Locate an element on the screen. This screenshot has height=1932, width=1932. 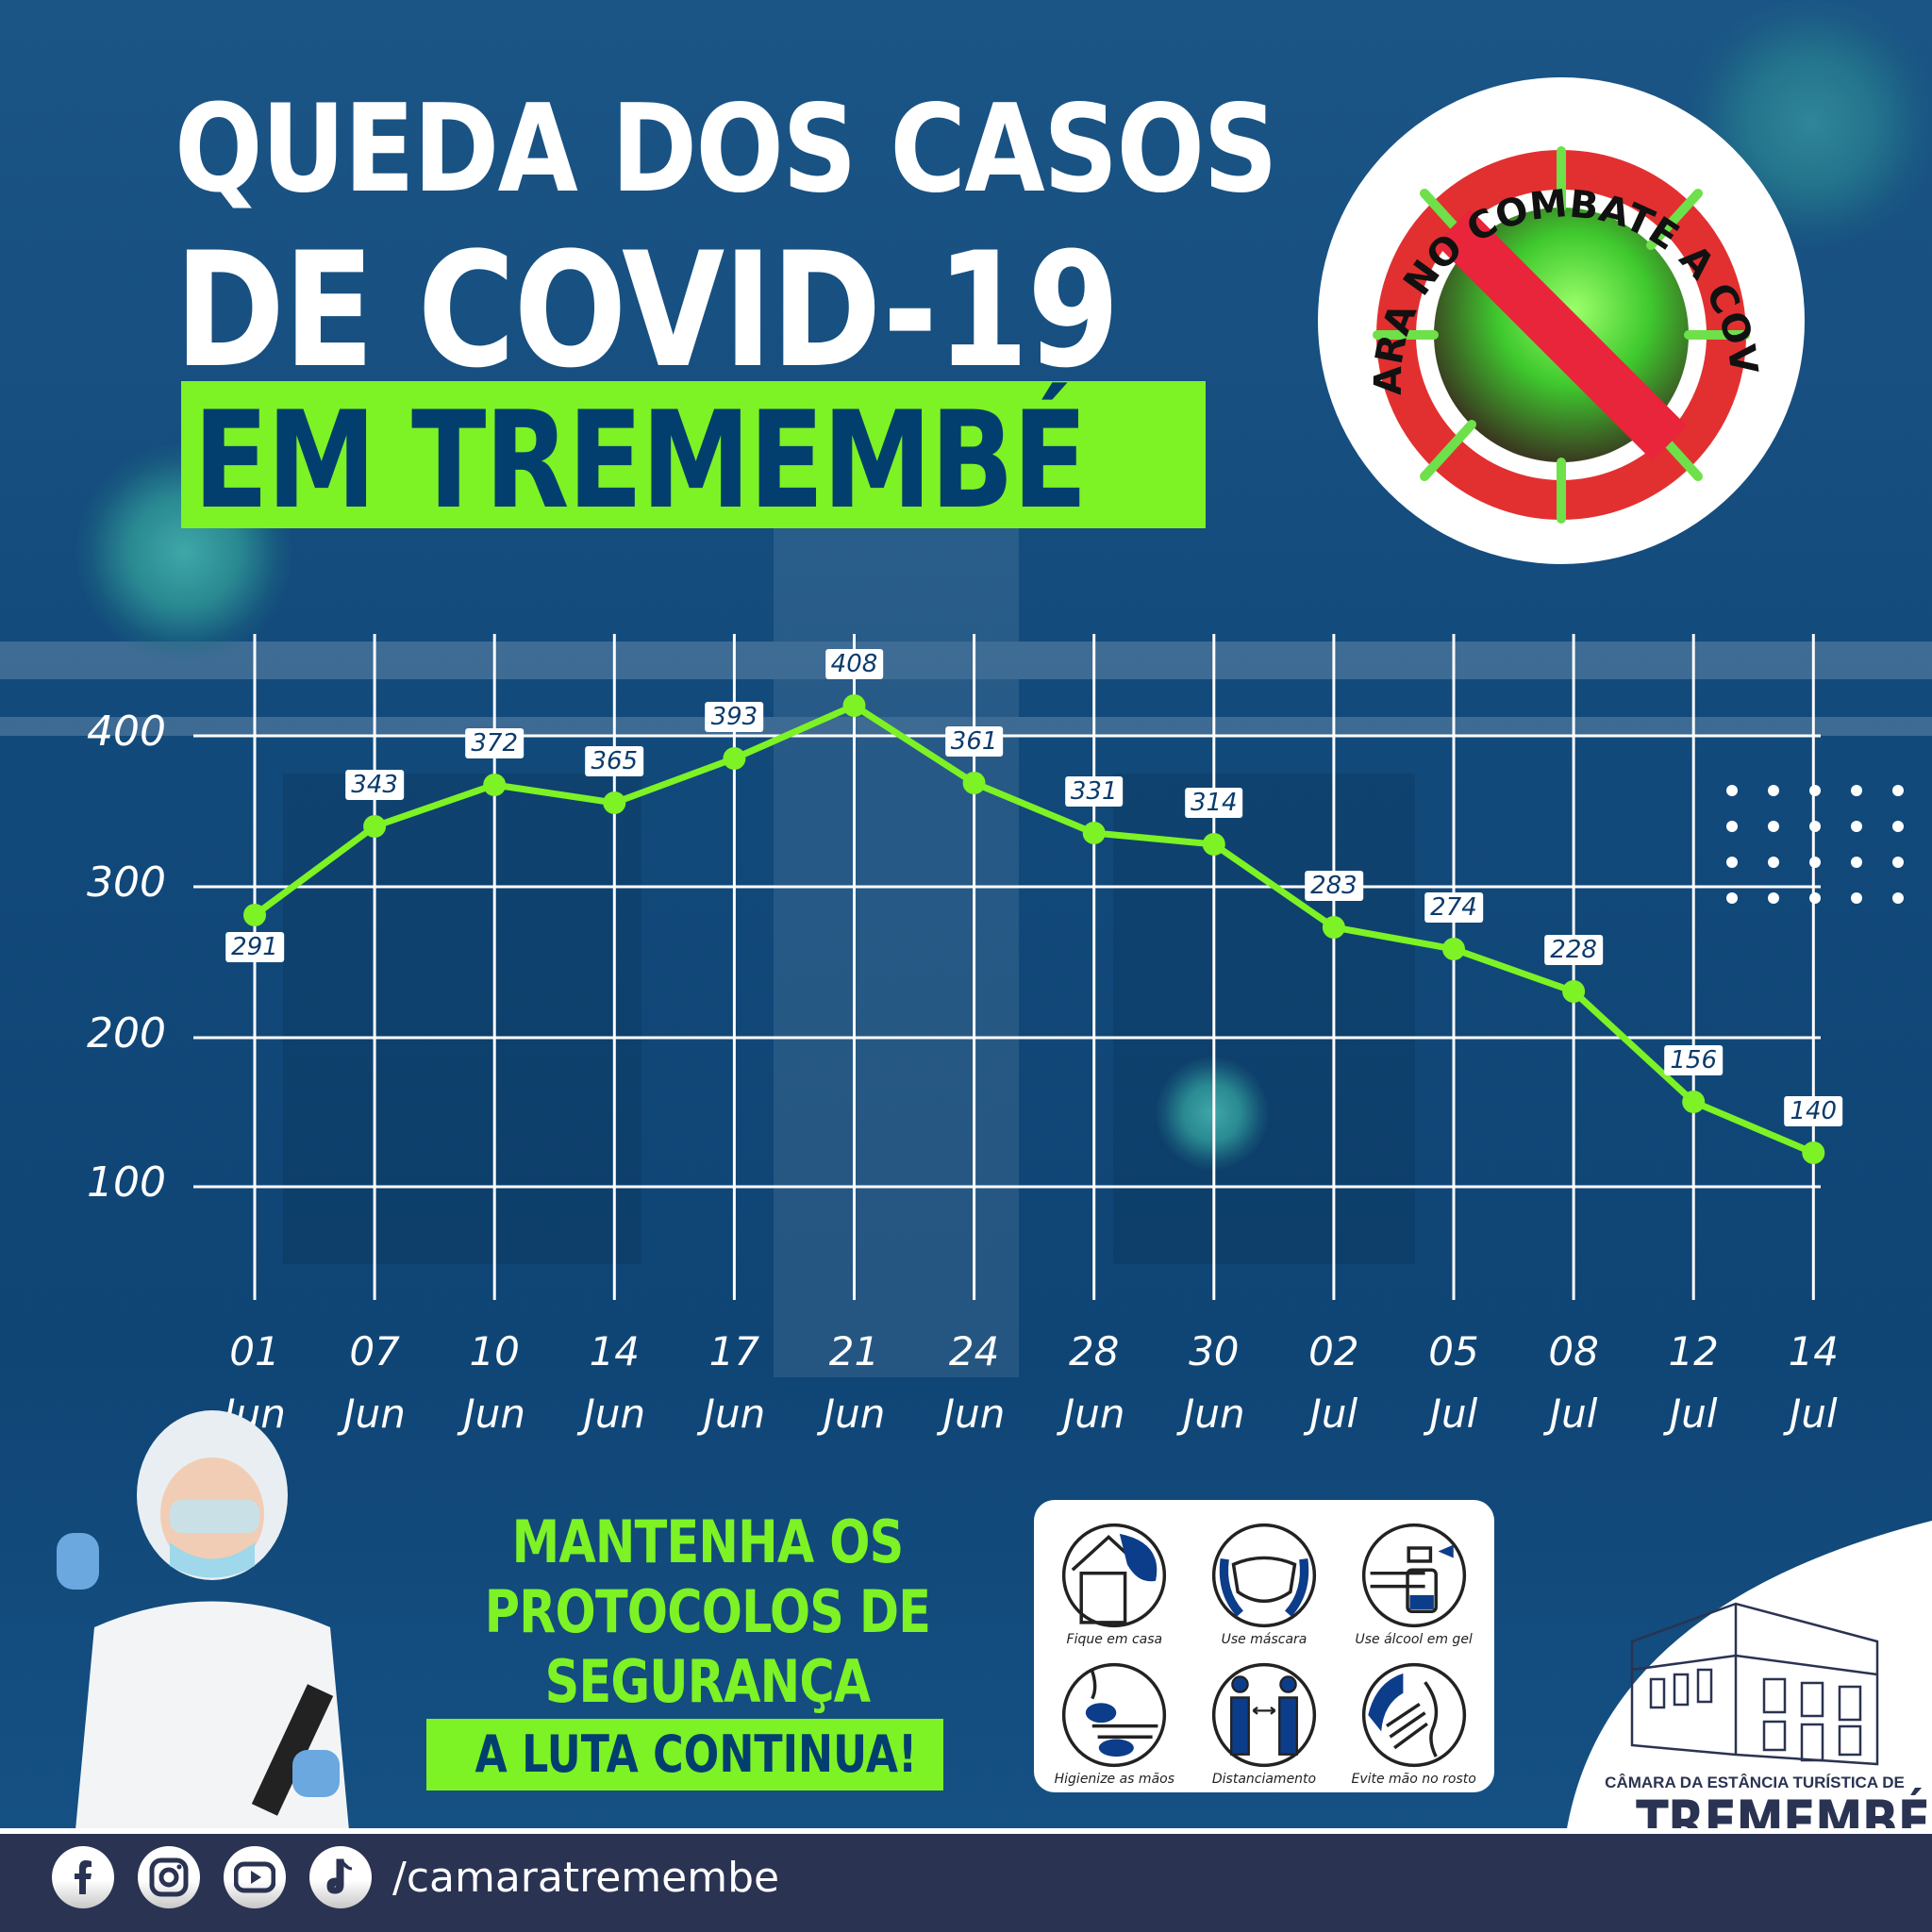
youtube-icon is located at coordinates (255, 1877).